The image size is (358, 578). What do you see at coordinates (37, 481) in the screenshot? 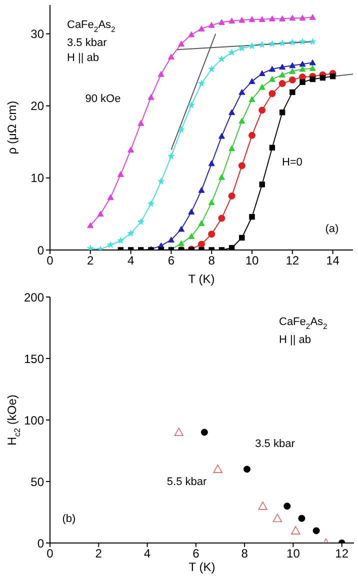
I see `y-tick-label: 50` at bounding box center [37, 481].